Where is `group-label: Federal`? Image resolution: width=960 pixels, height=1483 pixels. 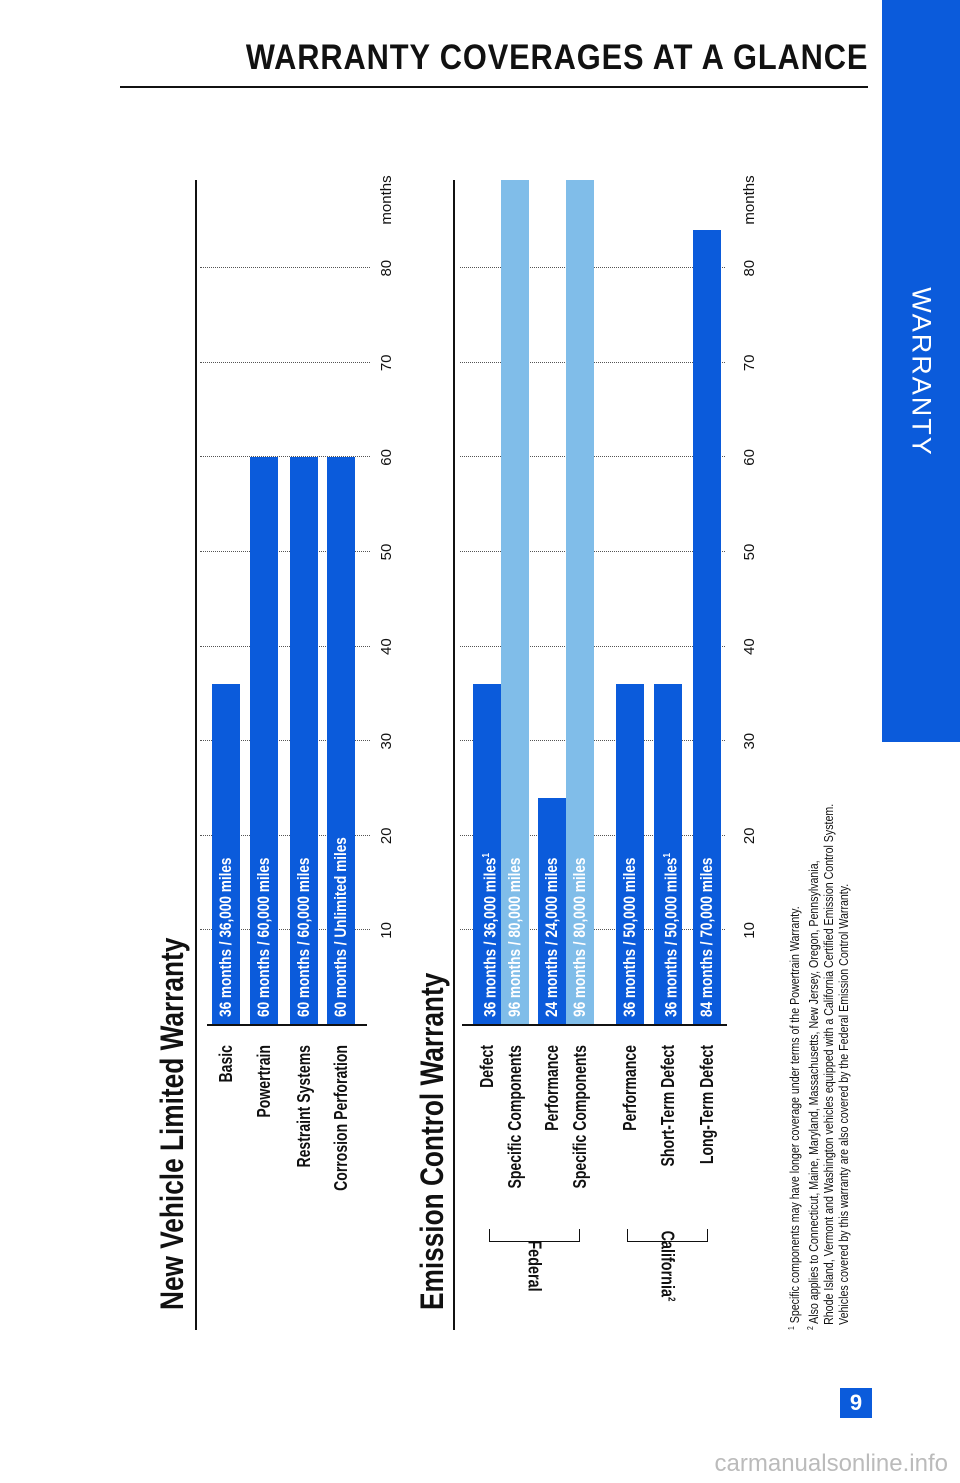
group-label: Federal is located at coordinates (533, 1265).